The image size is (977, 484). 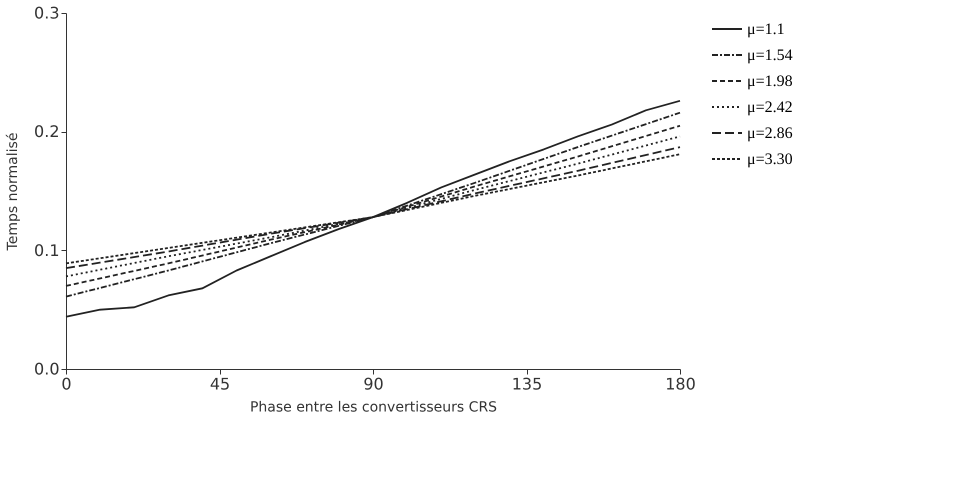 What do you see at coordinates (66, 384) in the screenshot?
I see `x-tick-label: 0` at bounding box center [66, 384].